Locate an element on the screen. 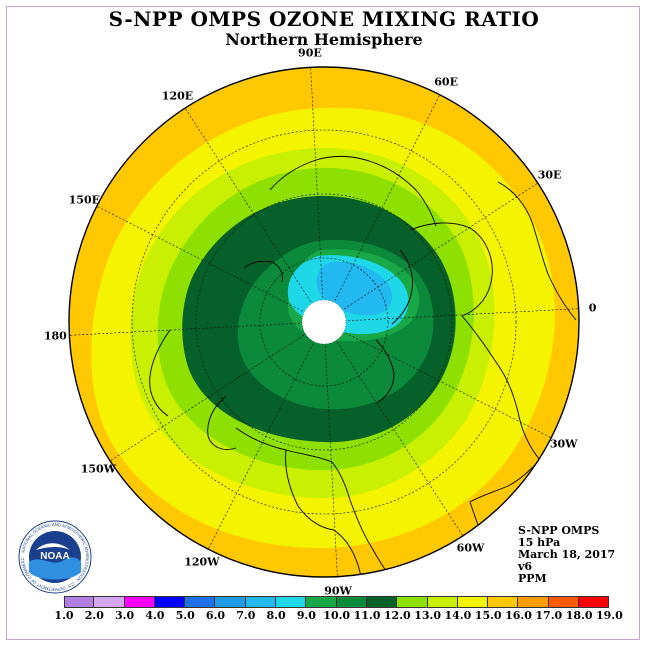 The image size is (648, 648). info-date: March 18, 2017 is located at coordinates (567, 554).